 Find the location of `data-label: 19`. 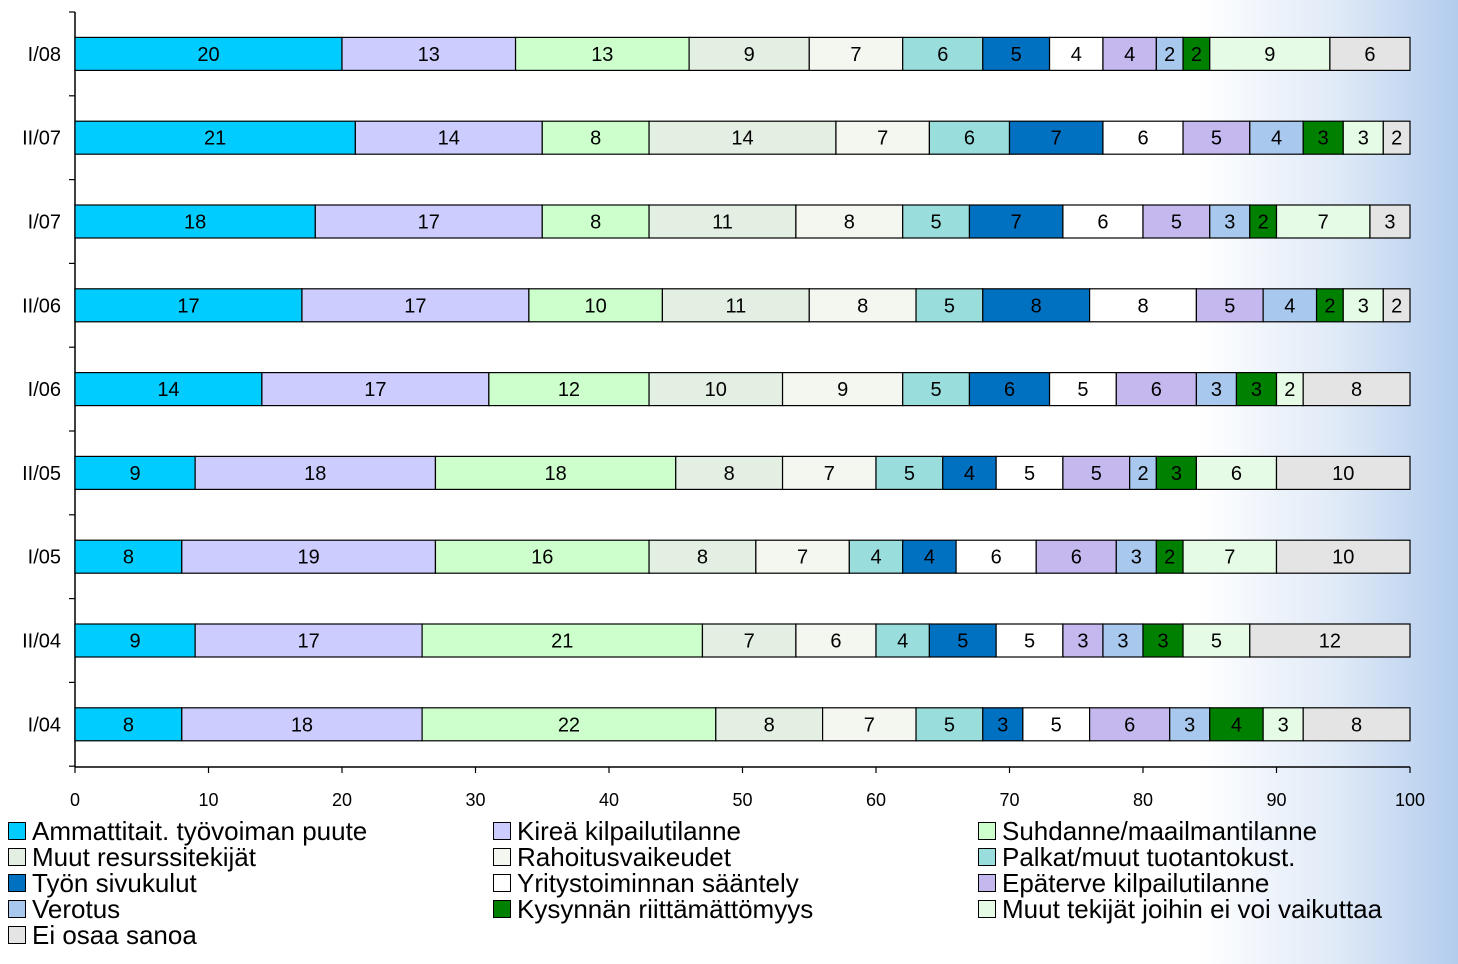

data-label: 19 is located at coordinates (309, 558).